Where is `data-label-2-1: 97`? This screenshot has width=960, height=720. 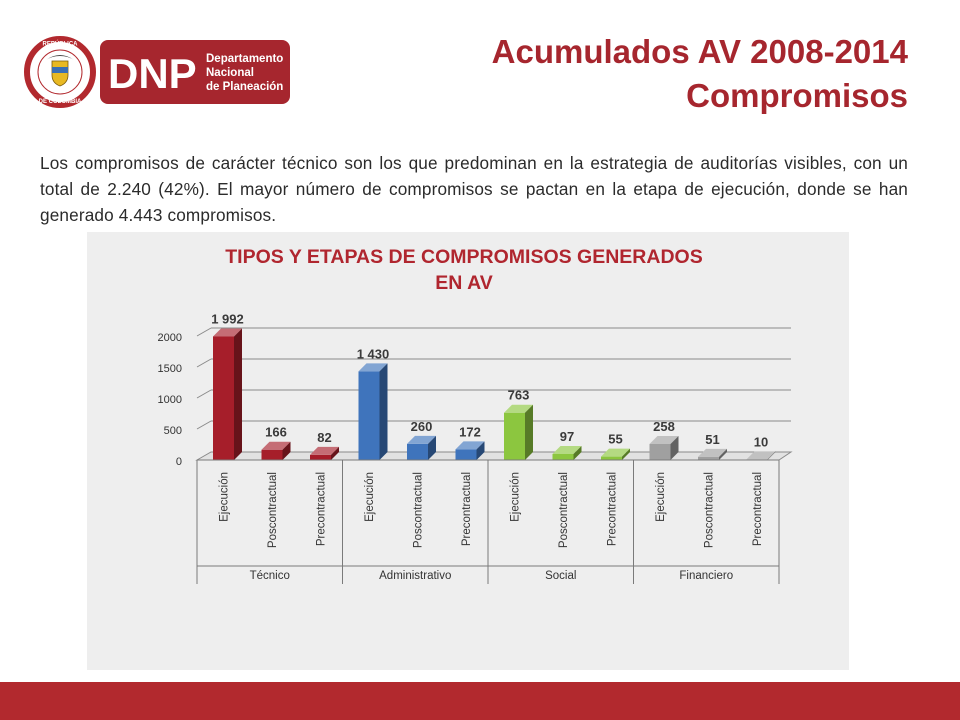
data-label-2-1: 97 is located at coordinates (567, 436).